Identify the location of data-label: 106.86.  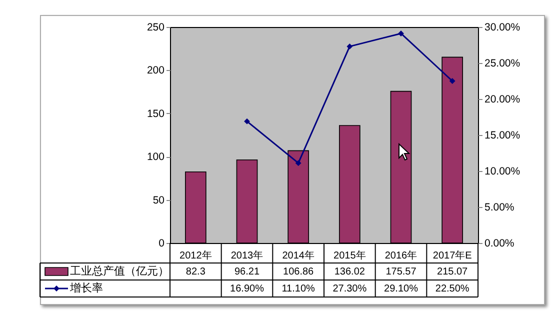
(298, 272).